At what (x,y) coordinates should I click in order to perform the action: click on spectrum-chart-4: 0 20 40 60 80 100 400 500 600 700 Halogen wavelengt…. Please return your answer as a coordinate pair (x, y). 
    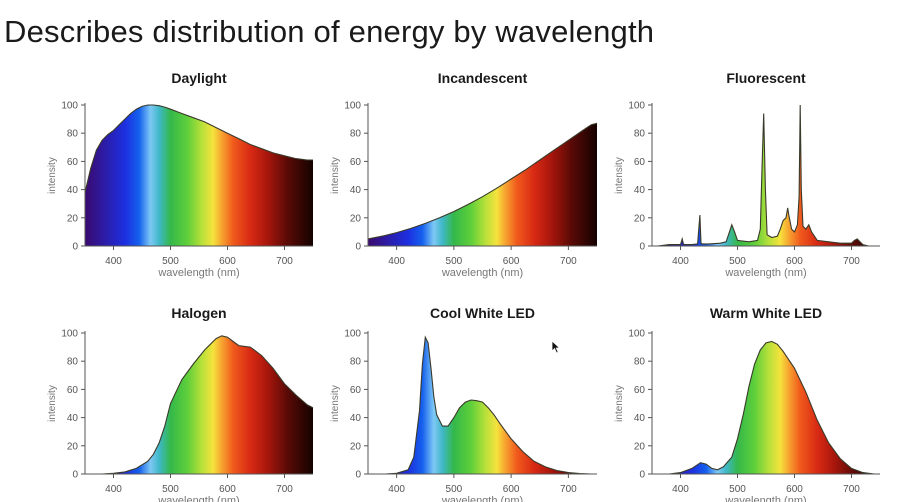
    Looking at the image, I should click on (180, 403).